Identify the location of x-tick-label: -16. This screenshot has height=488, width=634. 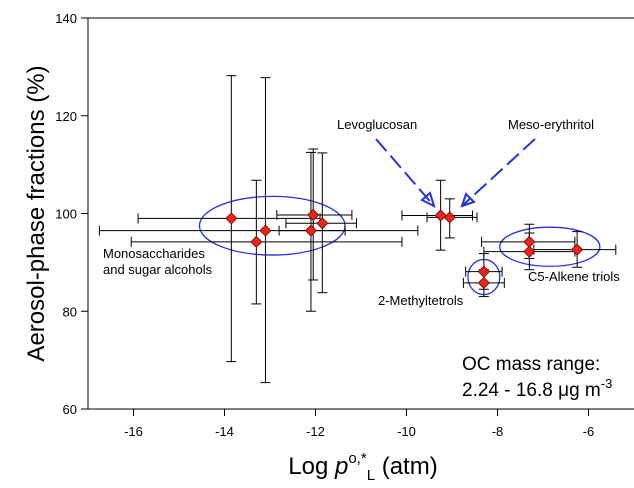
(133, 431).